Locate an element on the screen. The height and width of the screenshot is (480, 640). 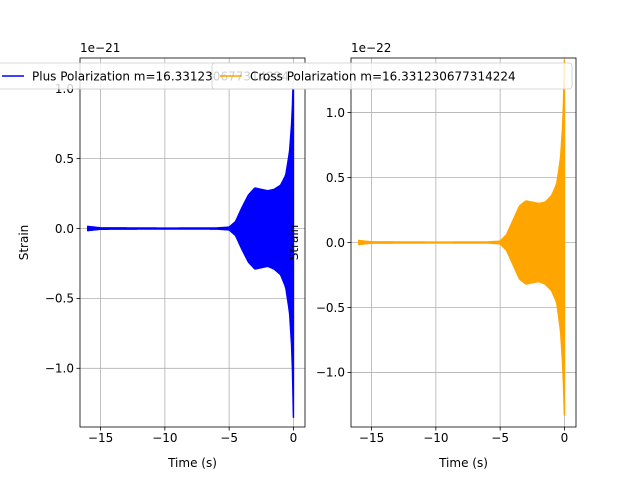
legend-label: Cross Polarization m=16.331230677314224 is located at coordinates (383, 76).